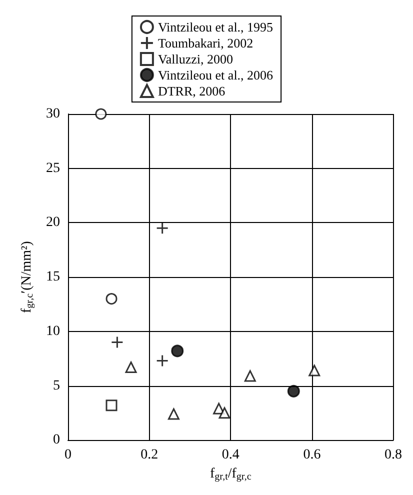 This screenshot has height=495, width=413. What do you see at coordinates (53, 168) in the screenshot?
I see `y-tick-label: 25` at bounding box center [53, 168].